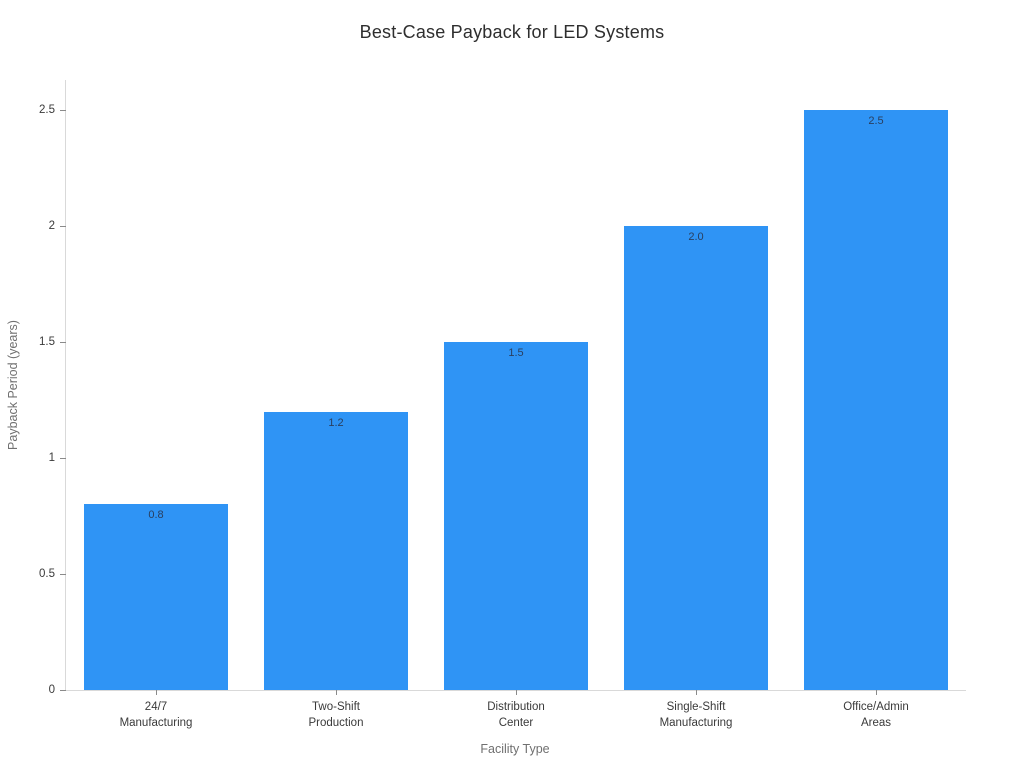 This screenshot has height=768, width=1024. Describe the element at coordinates (696, 458) in the screenshot. I see `bar: 2.0` at that location.